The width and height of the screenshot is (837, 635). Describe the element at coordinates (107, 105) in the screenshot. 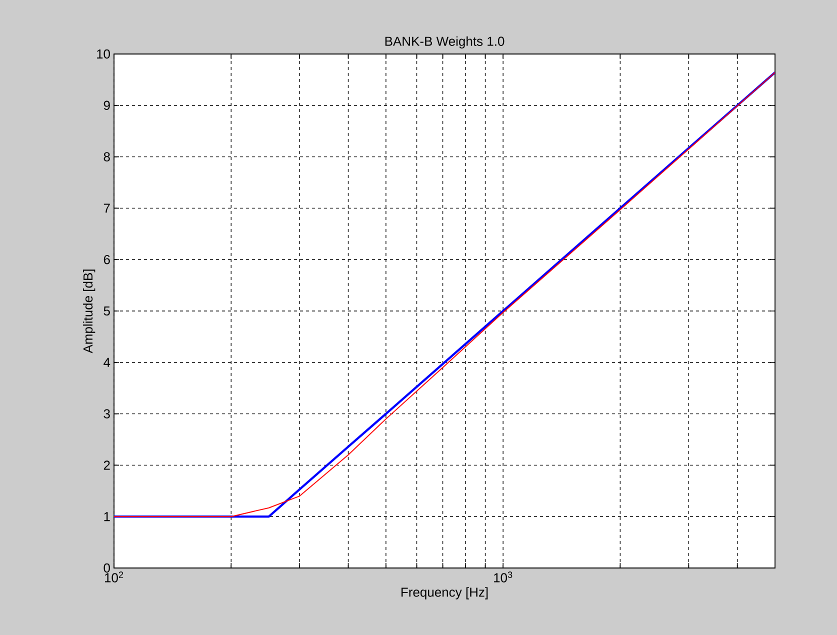

I see `y-tick-label: 9` at that location.